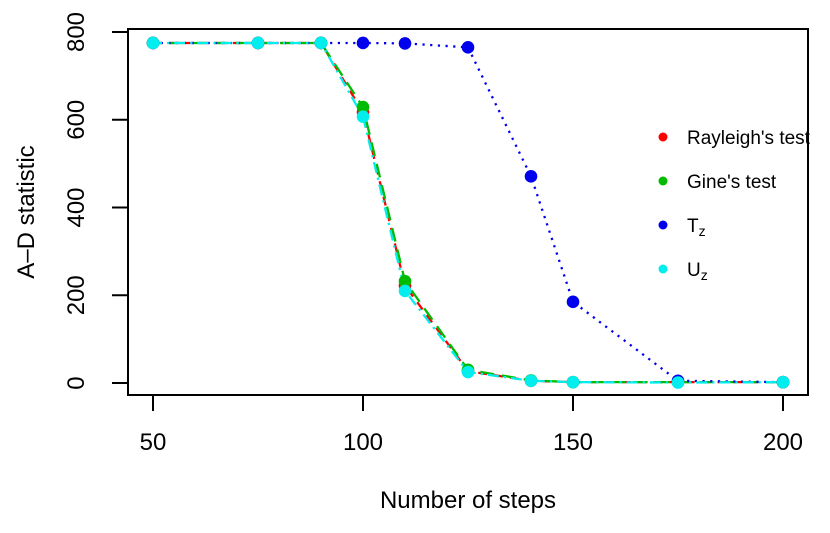  What do you see at coordinates (153, 442) in the screenshot?
I see `x-tick-label: 50` at bounding box center [153, 442].